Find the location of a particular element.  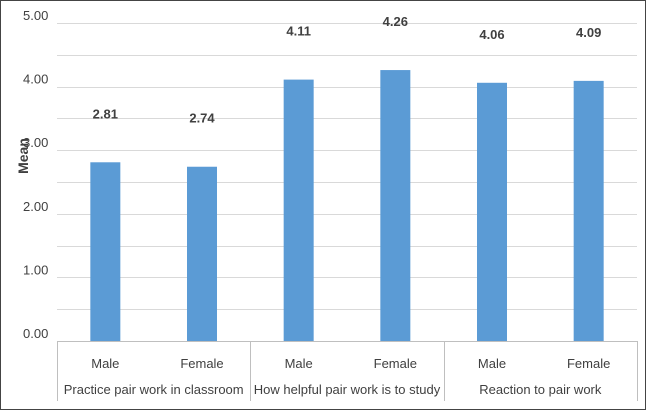

data-label: 4.26 is located at coordinates (395, 21).